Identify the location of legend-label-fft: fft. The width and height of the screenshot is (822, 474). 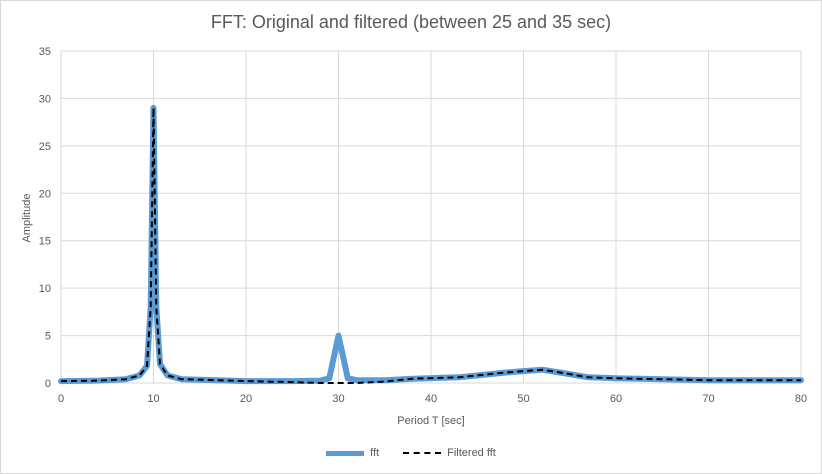
(375, 453).